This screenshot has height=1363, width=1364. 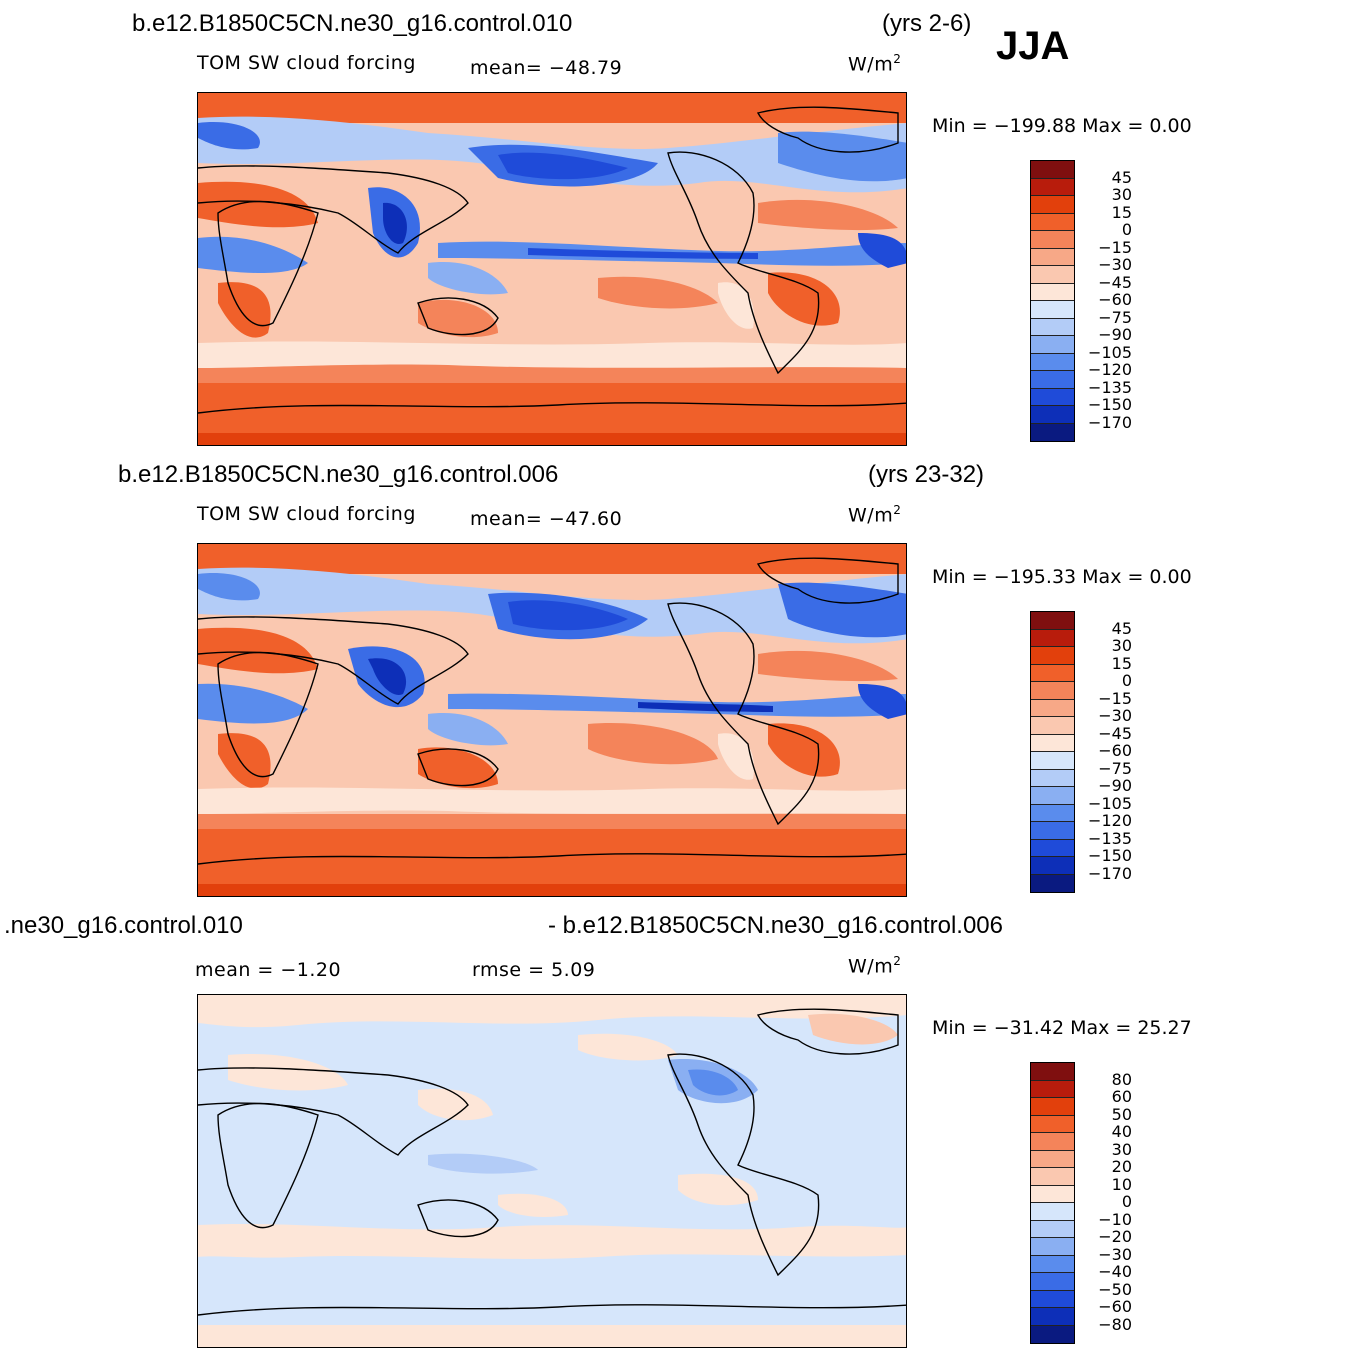 What do you see at coordinates (1121, 1079) in the screenshot?
I see `colorbar-label: 80` at bounding box center [1121, 1079].